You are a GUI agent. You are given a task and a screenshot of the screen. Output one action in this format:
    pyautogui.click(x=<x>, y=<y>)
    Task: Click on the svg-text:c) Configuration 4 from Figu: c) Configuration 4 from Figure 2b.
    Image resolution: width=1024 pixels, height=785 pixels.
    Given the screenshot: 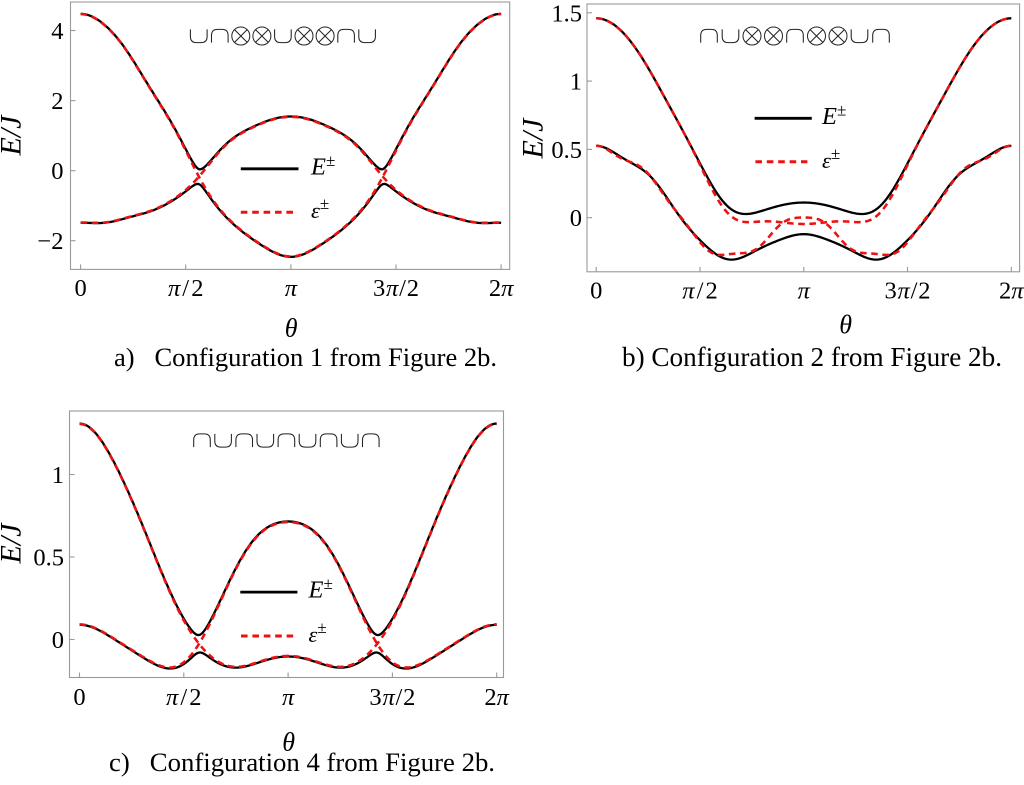 What is the action you would take?
    pyautogui.click(x=302, y=762)
    